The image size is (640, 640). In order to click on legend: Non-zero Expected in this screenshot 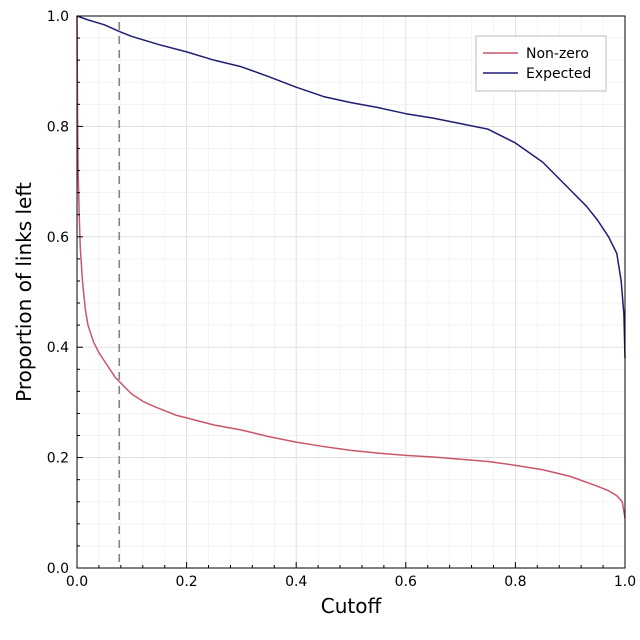, I will do `click(541, 63)`.